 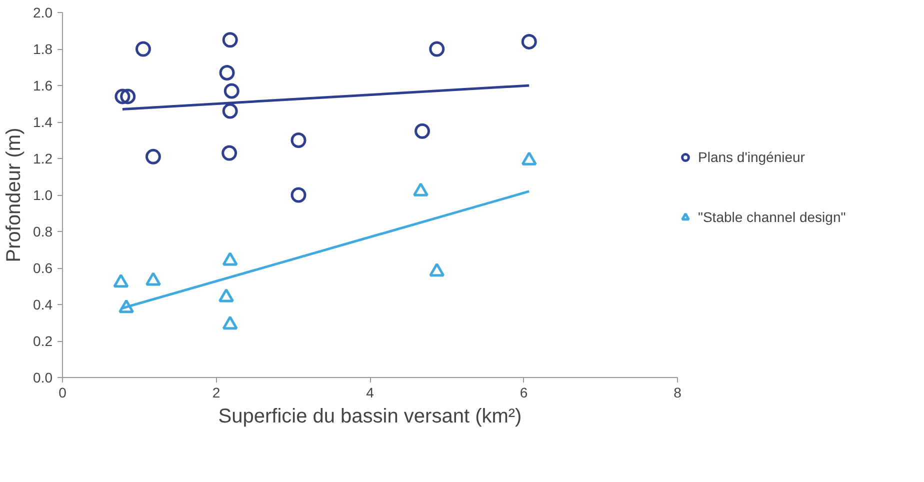 I want to click on x-tick-label: 2, so click(x=216, y=392).